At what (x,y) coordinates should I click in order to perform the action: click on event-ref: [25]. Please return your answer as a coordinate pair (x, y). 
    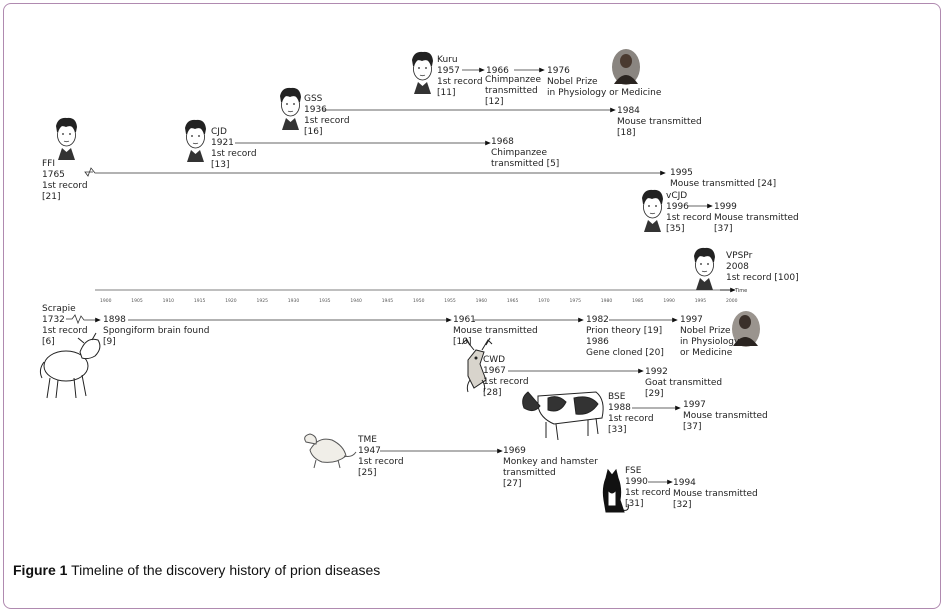
    Looking at the image, I should click on (367, 473).